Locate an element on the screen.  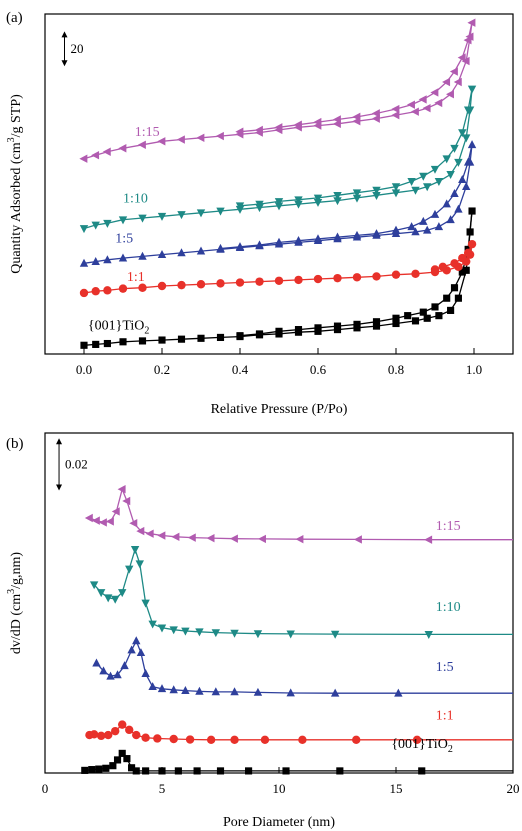
panel-a-series-label-001-tio2: {001}TiO2 is located at coordinates (118, 328).